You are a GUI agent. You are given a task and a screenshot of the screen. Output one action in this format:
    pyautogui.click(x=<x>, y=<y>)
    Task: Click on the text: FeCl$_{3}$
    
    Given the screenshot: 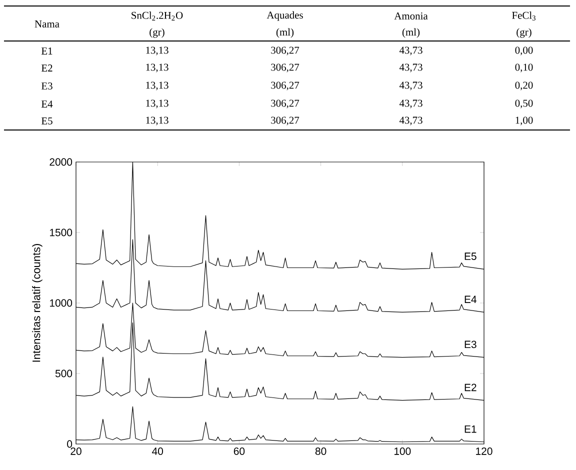 What is the action you would take?
    pyautogui.click(x=524, y=16)
    